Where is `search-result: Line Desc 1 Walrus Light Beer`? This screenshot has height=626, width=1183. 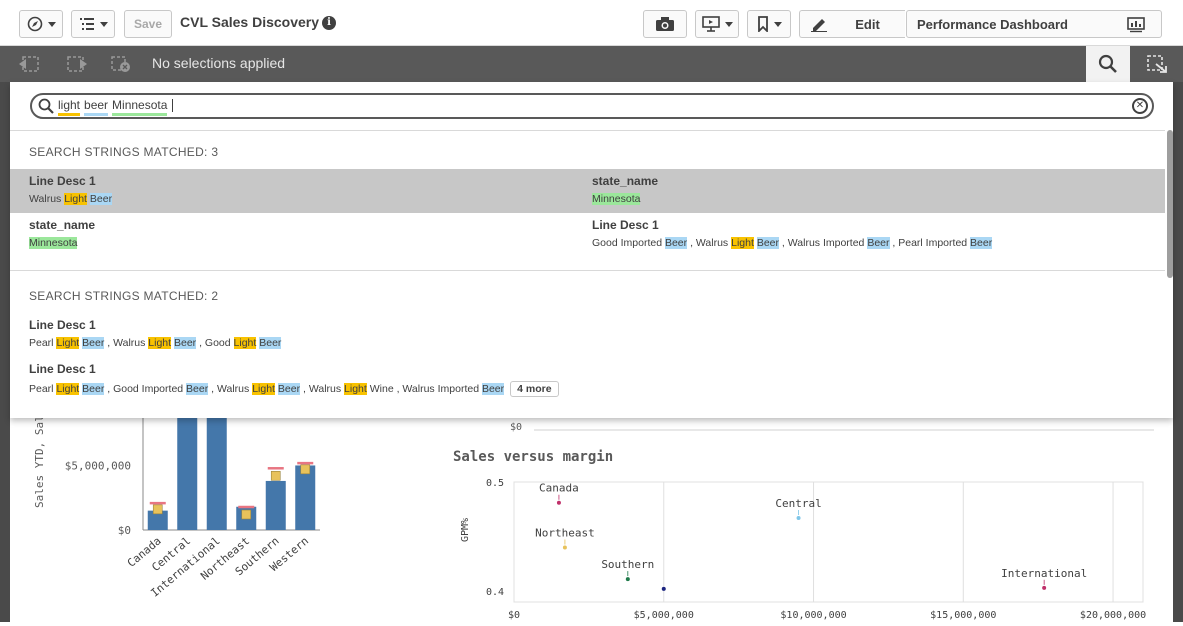
search-result: Line Desc 1 Walrus Light Beer is located at coordinates (304, 191).